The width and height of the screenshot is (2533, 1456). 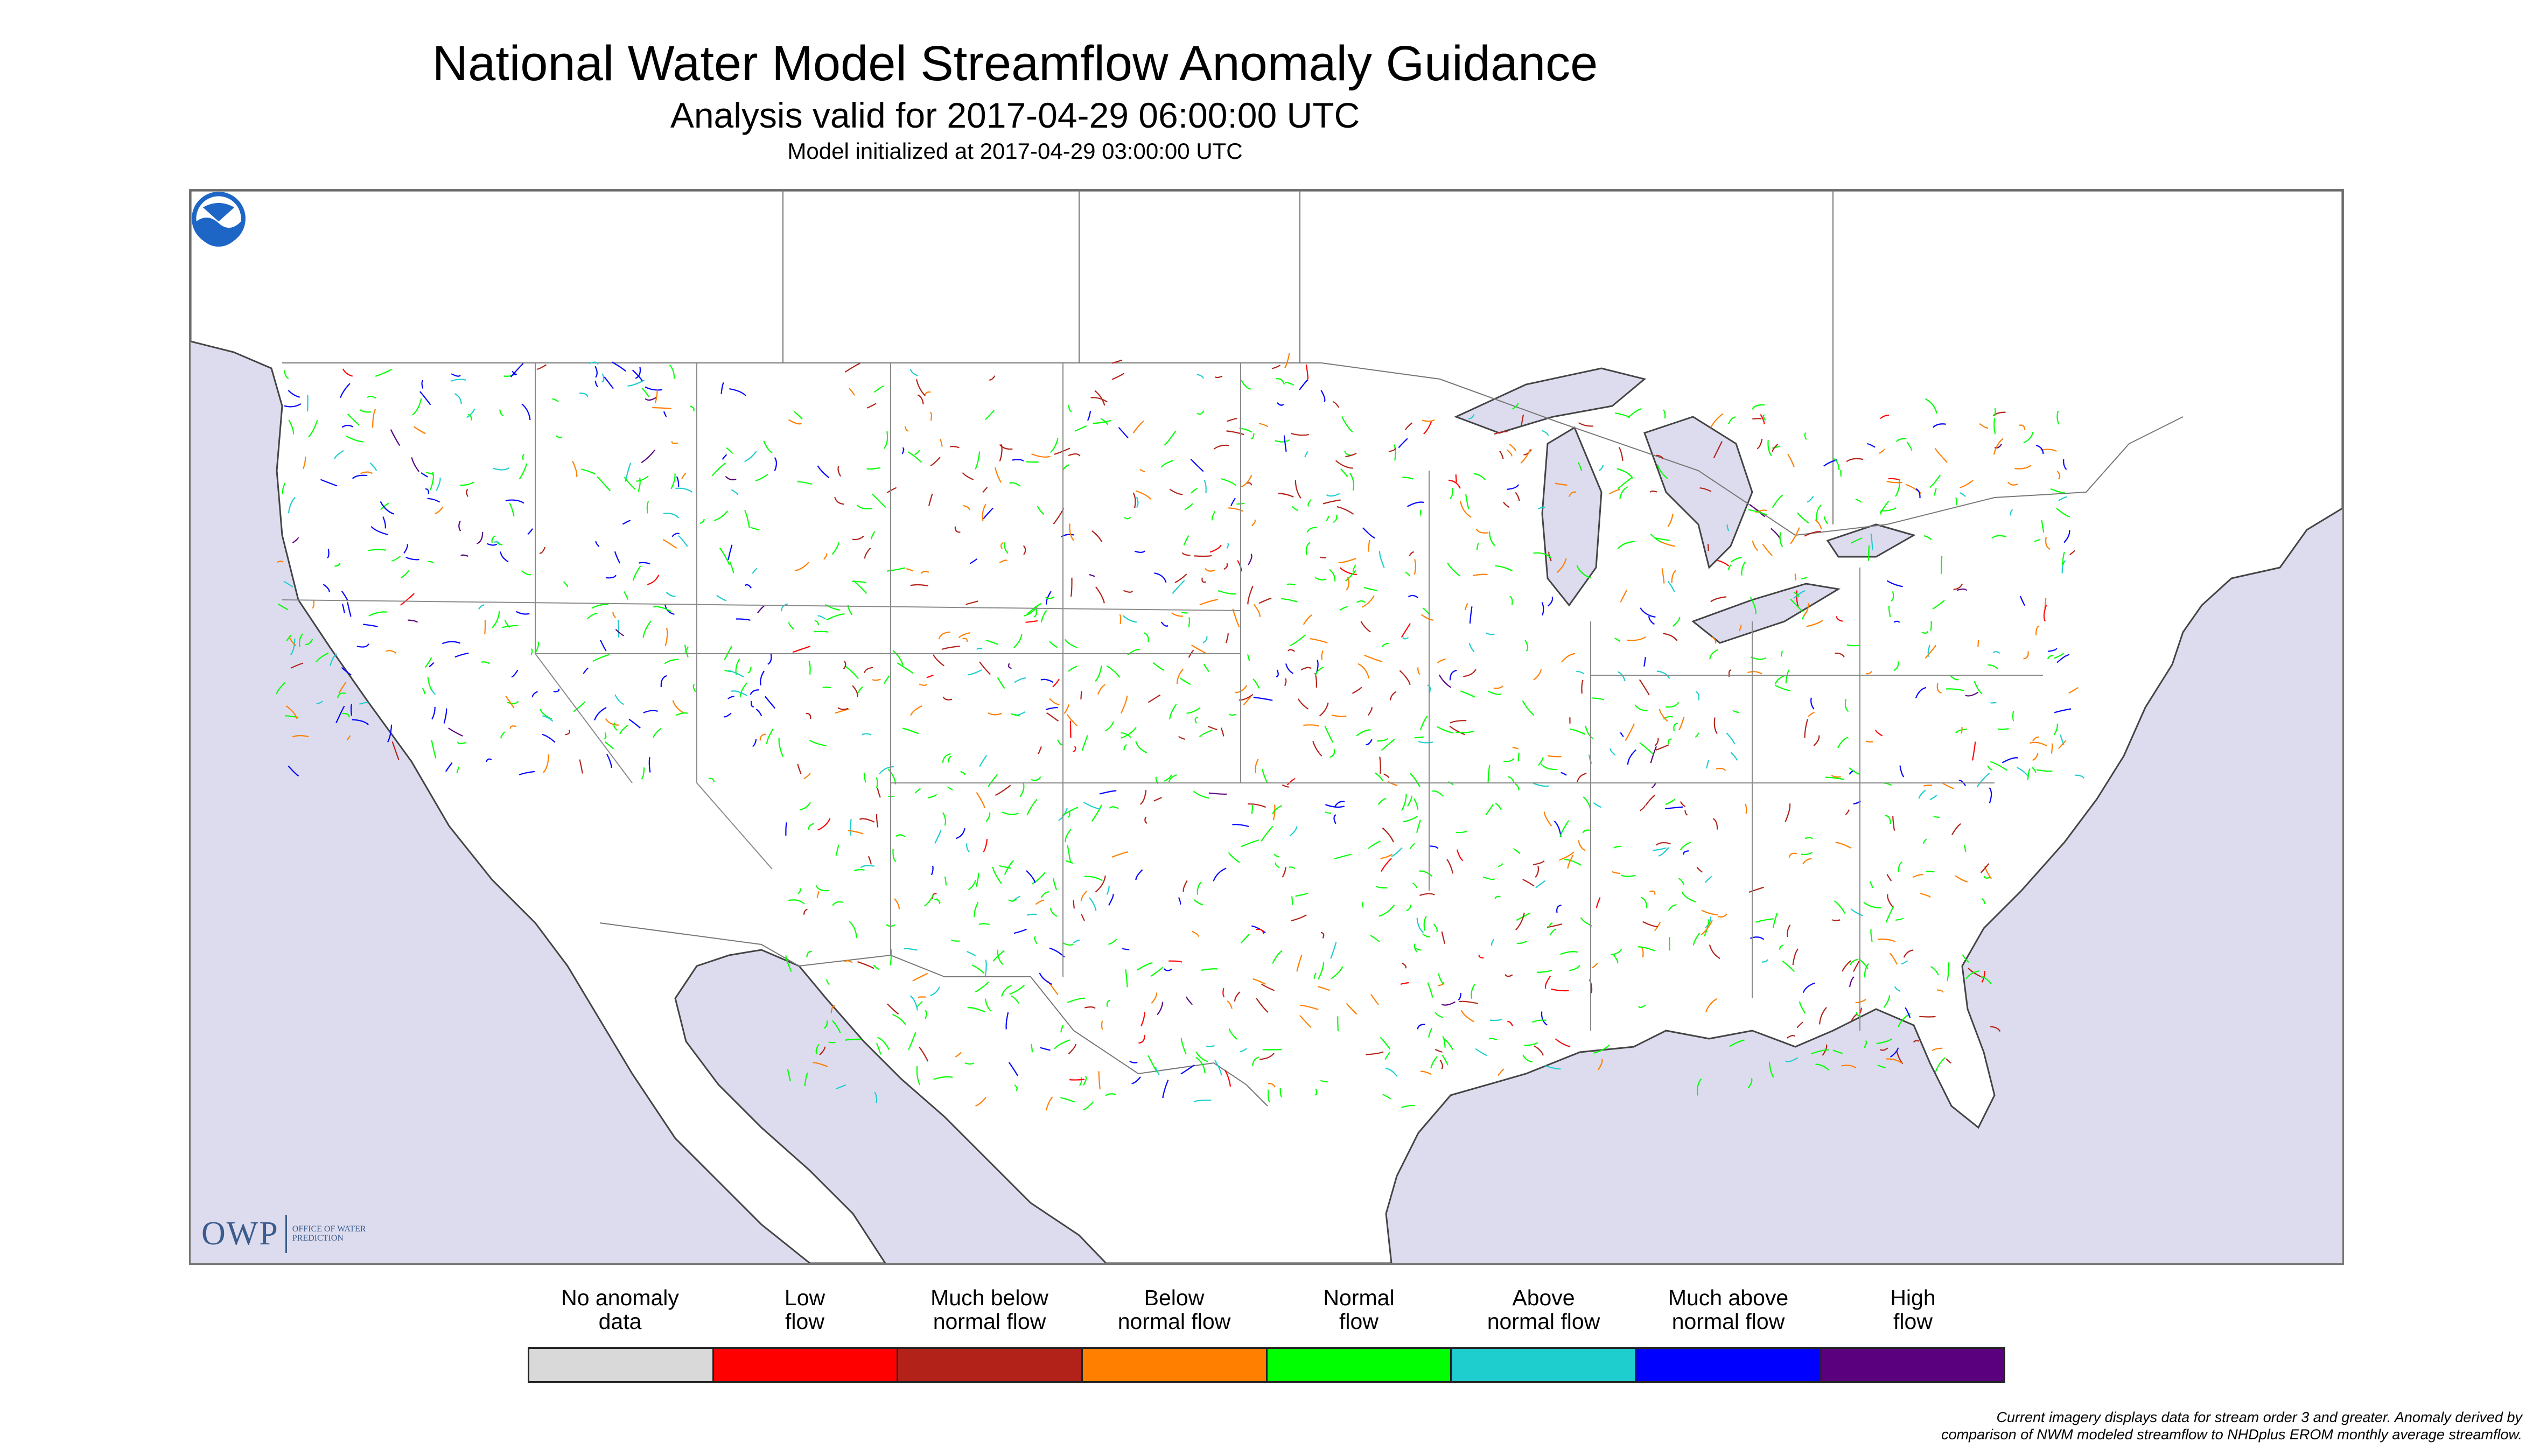 I want to click on legend-color-bar, so click(x=1266, y=1365).